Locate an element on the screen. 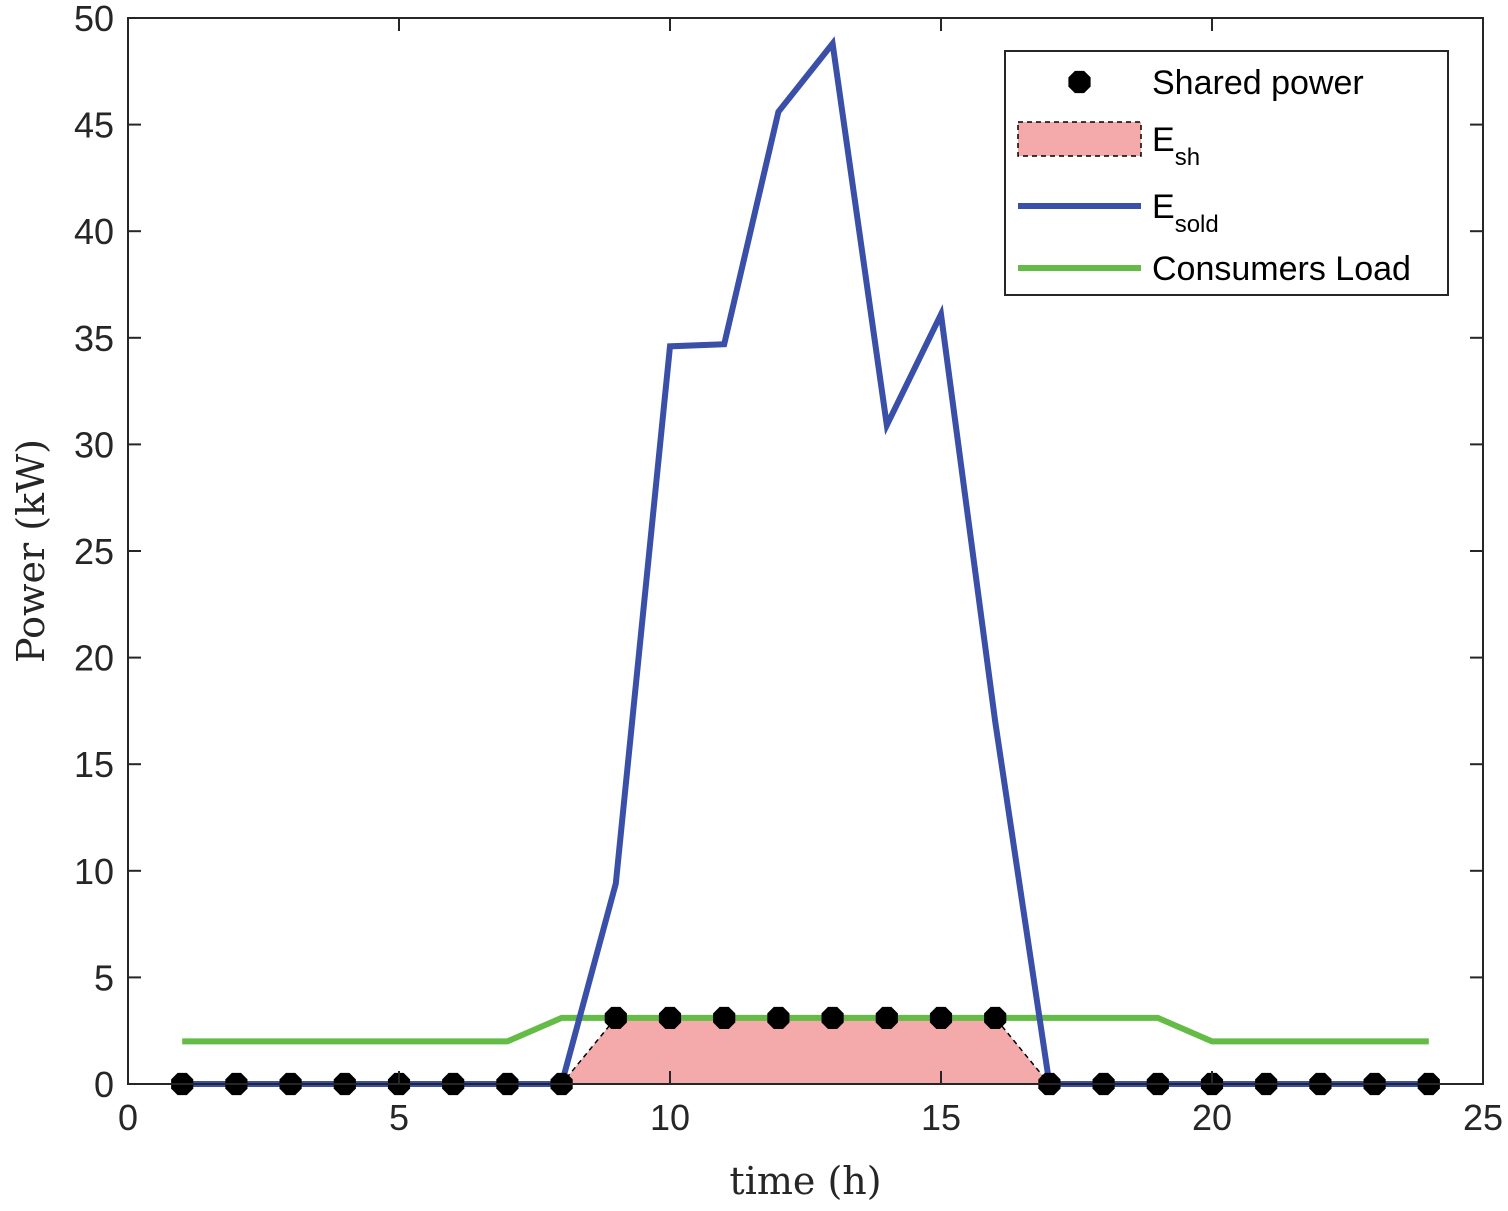 The height and width of the screenshot is (1211, 1508). y-tick-label: 35 is located at coordinates (94, 338).